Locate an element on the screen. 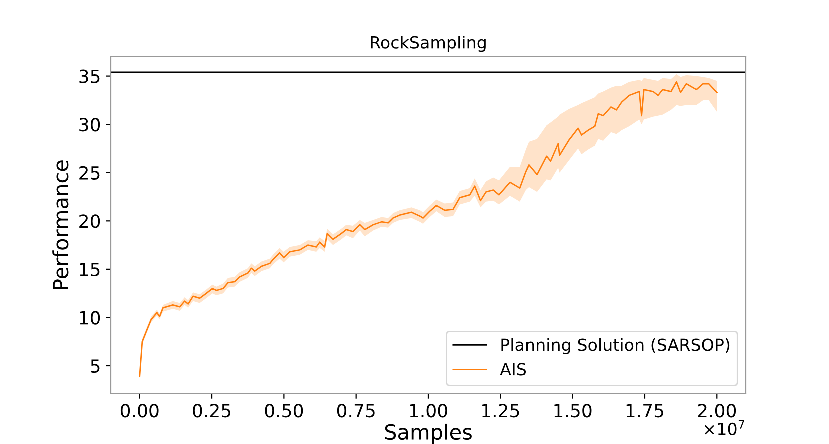  y-tick-label: 25 is located at coordinates (90, 173).